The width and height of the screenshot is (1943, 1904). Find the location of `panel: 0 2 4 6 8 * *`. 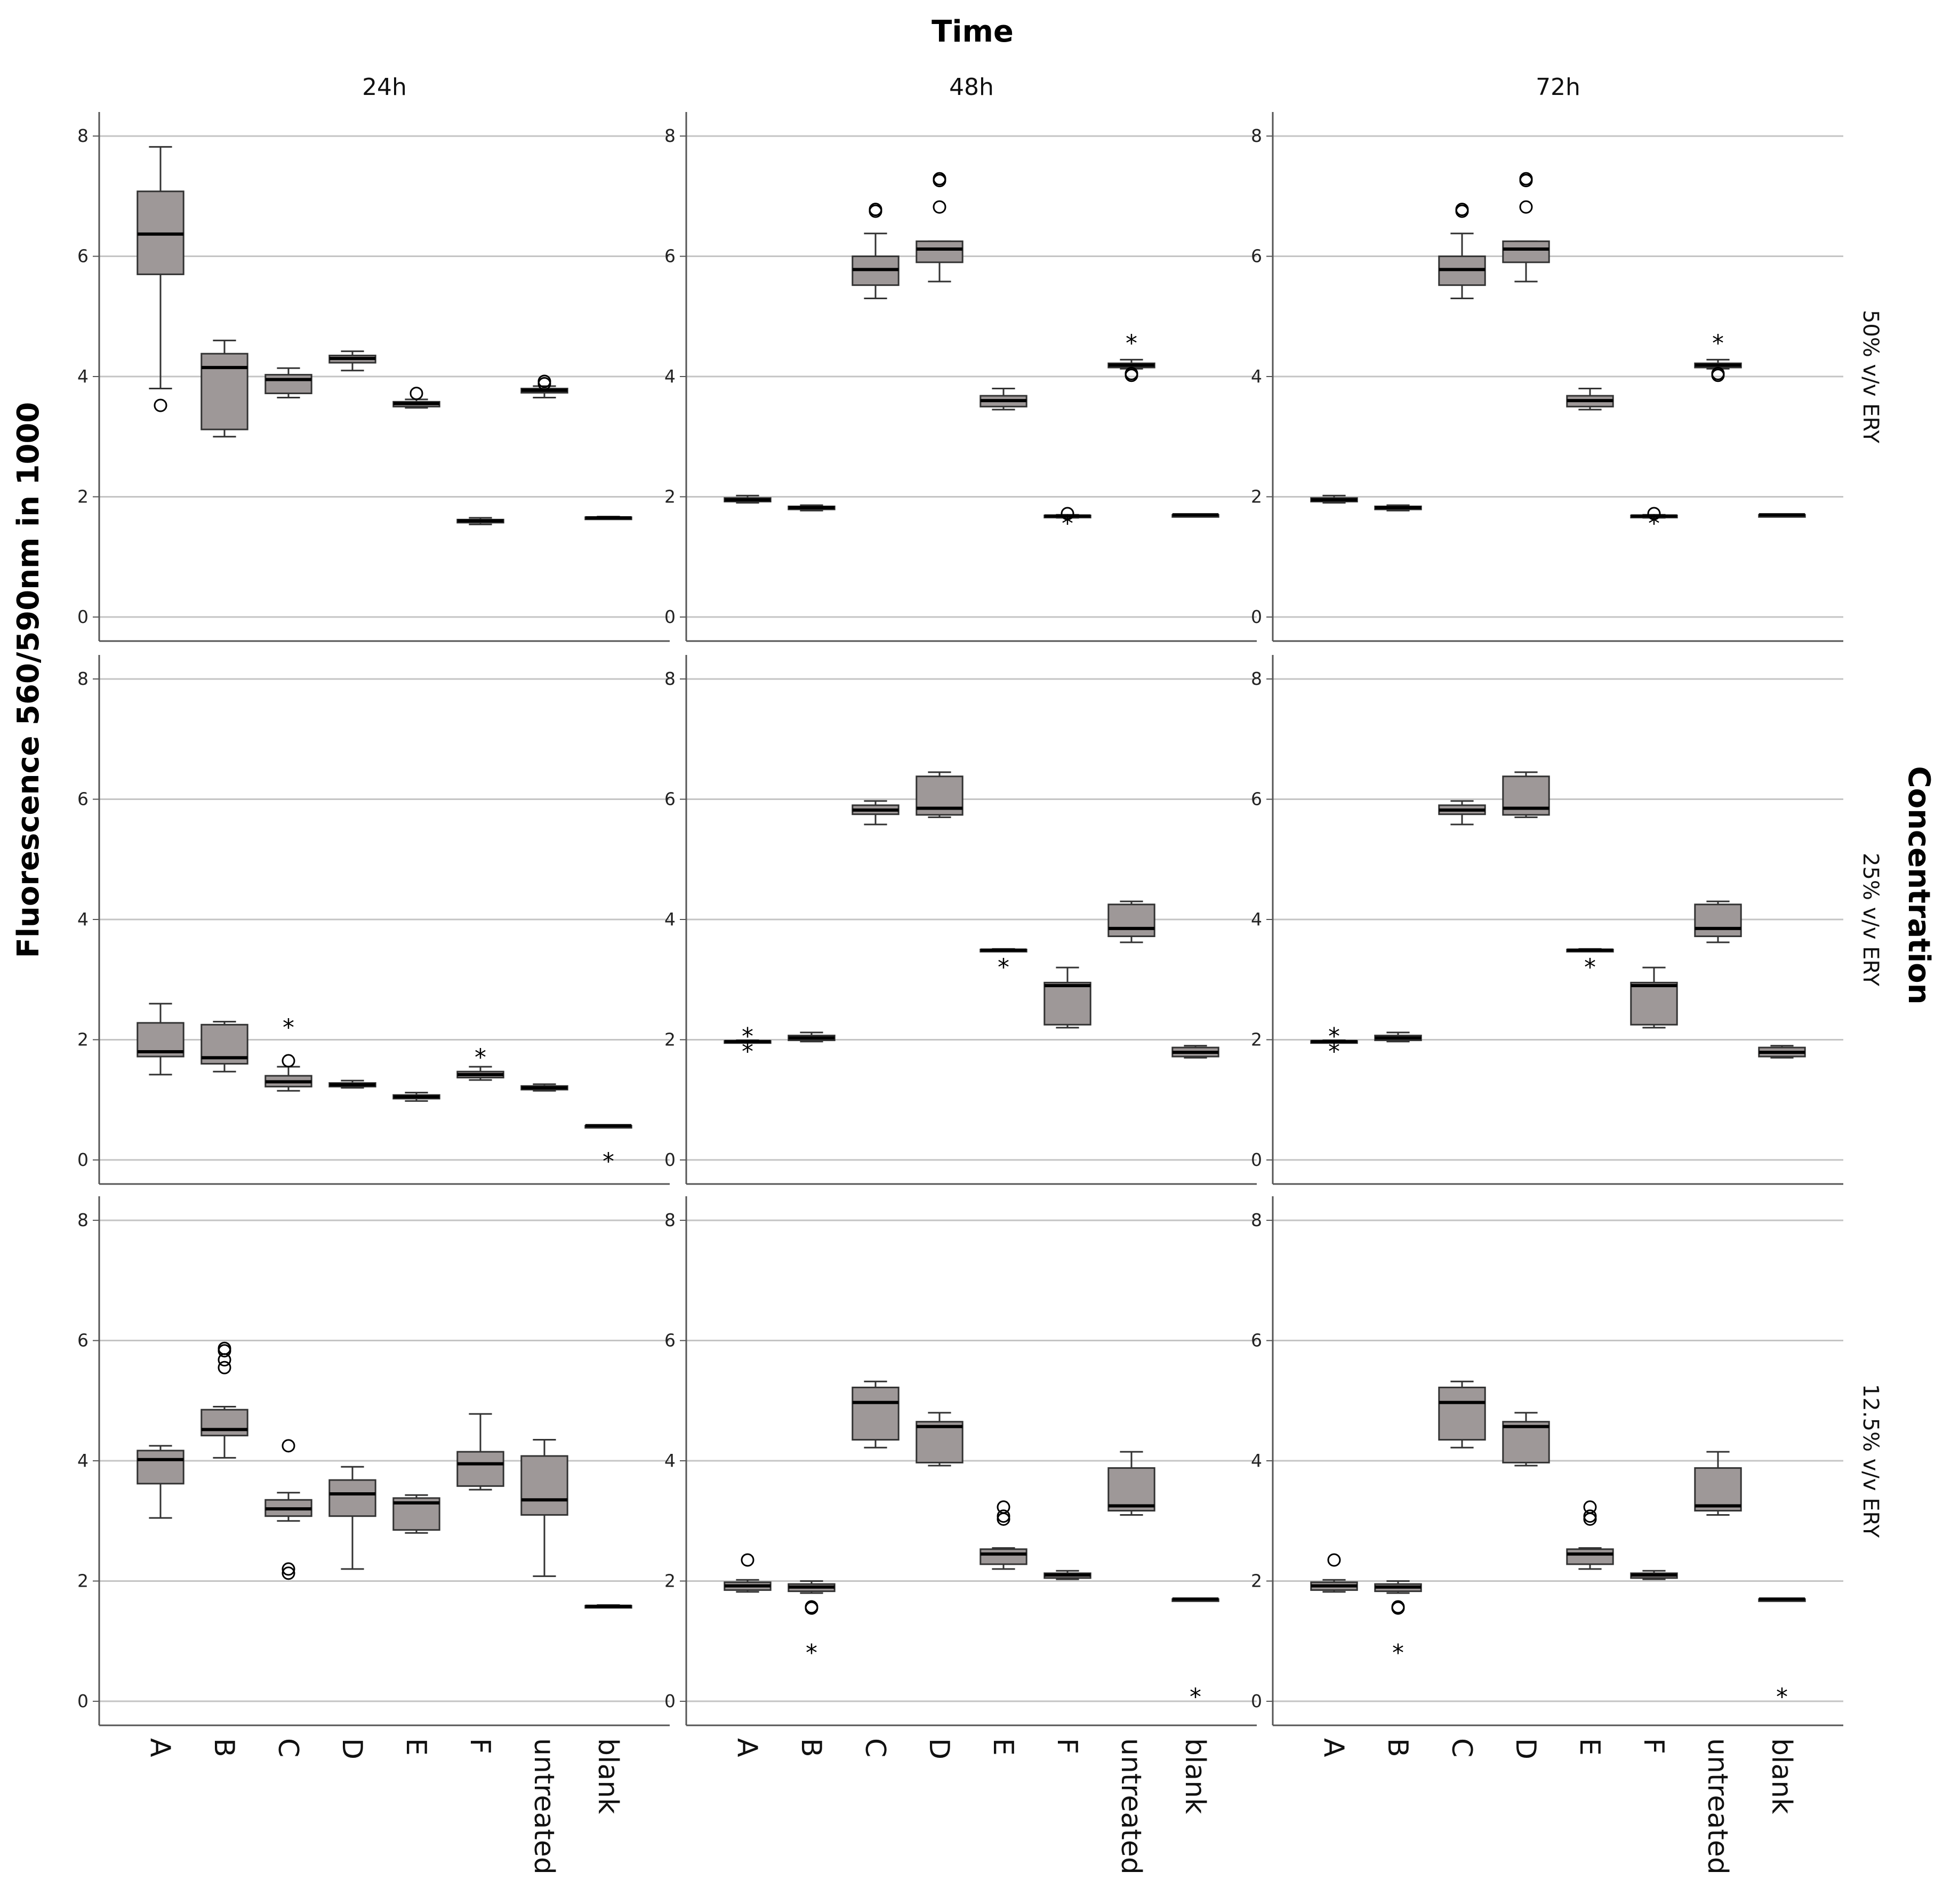

panel: 0 2 4 6 8 * * is located at coordinates (1547, 377).